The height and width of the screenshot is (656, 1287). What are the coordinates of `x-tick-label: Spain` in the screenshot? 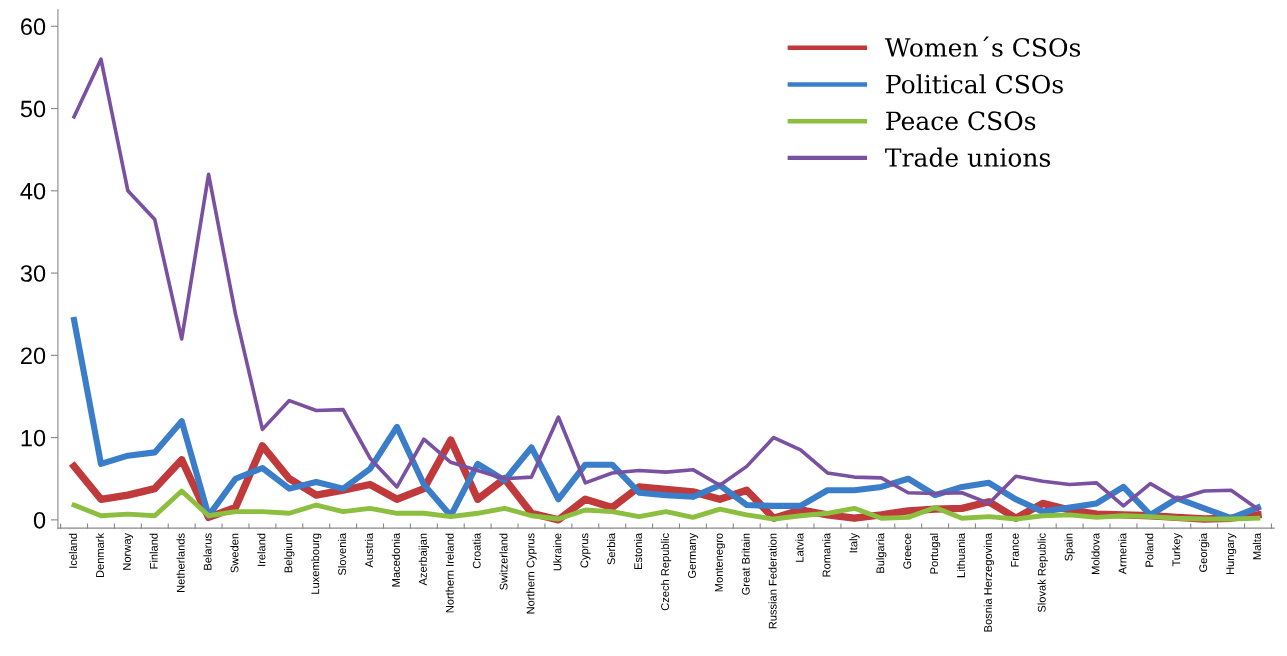 It's located at (1069, 547).